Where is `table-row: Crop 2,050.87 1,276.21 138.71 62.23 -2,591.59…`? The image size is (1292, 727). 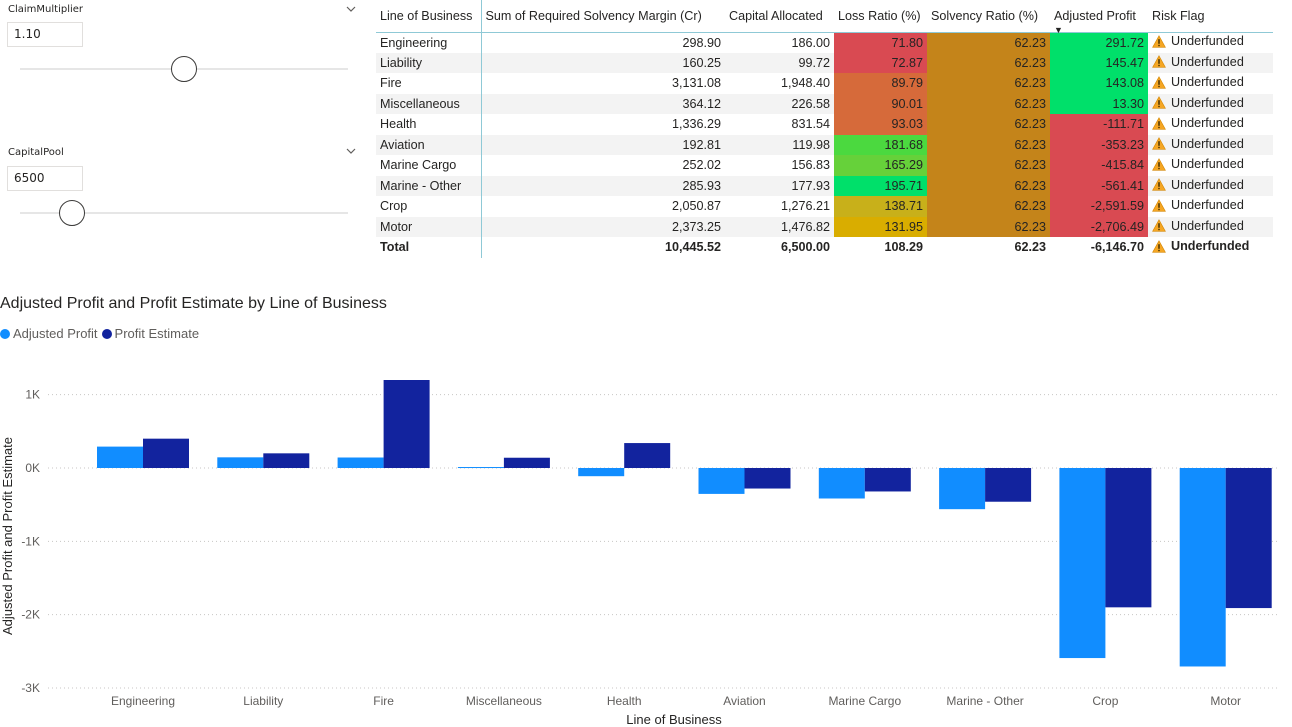 table-row: Crop 2,050.87 1,276.21 138.71 62.23 -2,591.59… is located at coordinates (824, 206).